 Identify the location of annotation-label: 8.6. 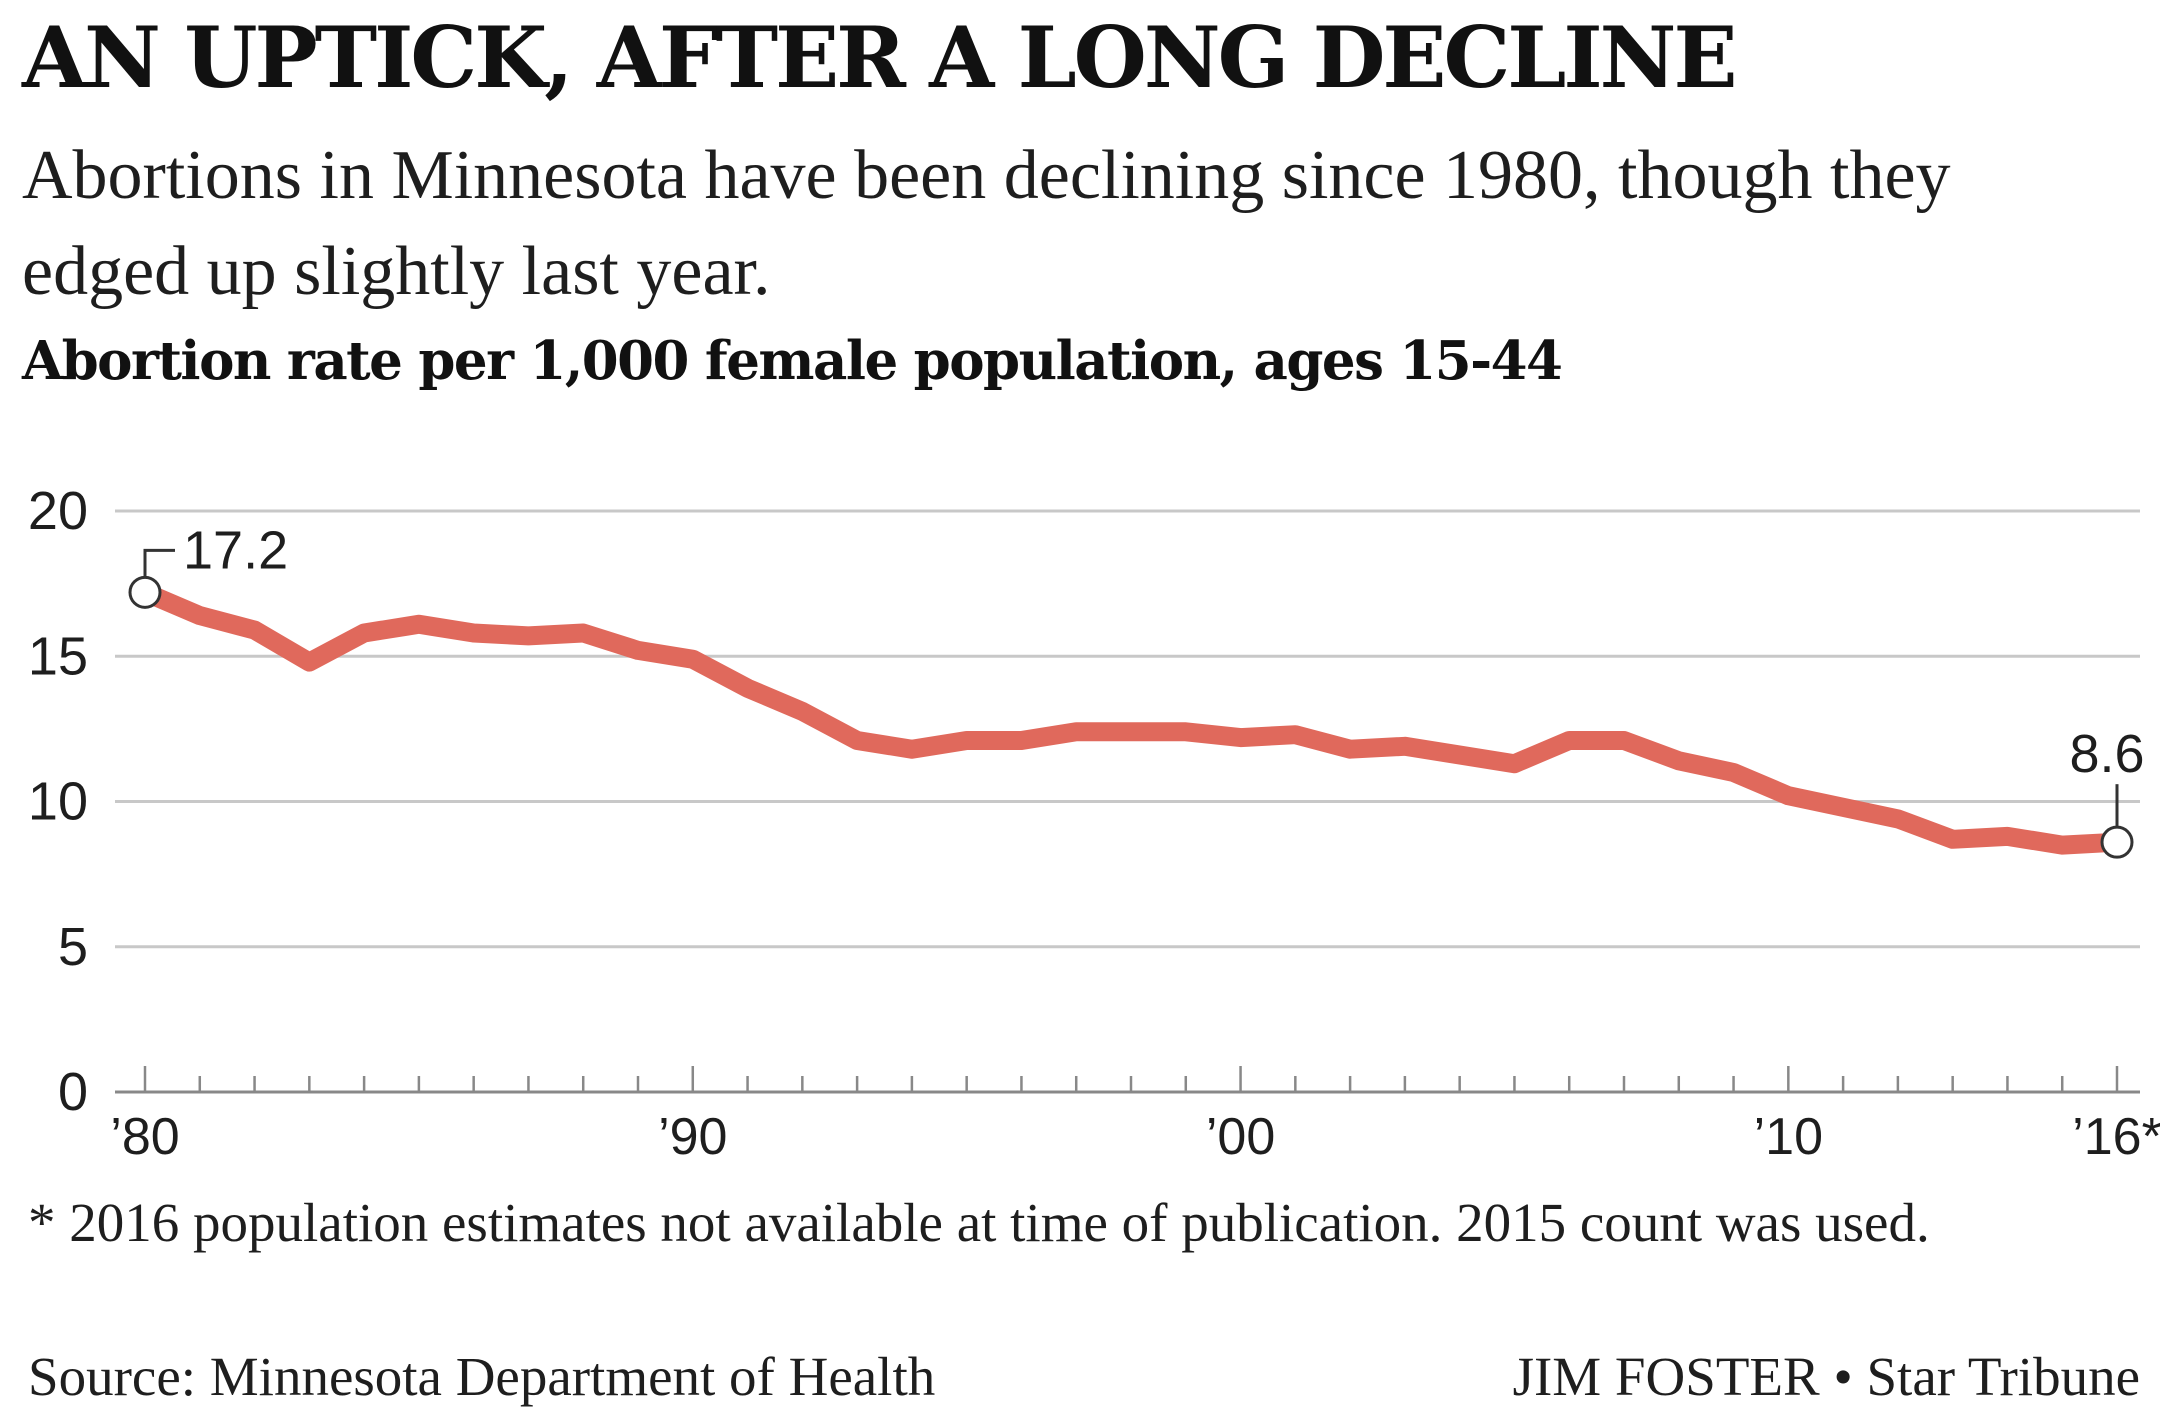
(2106, 754).